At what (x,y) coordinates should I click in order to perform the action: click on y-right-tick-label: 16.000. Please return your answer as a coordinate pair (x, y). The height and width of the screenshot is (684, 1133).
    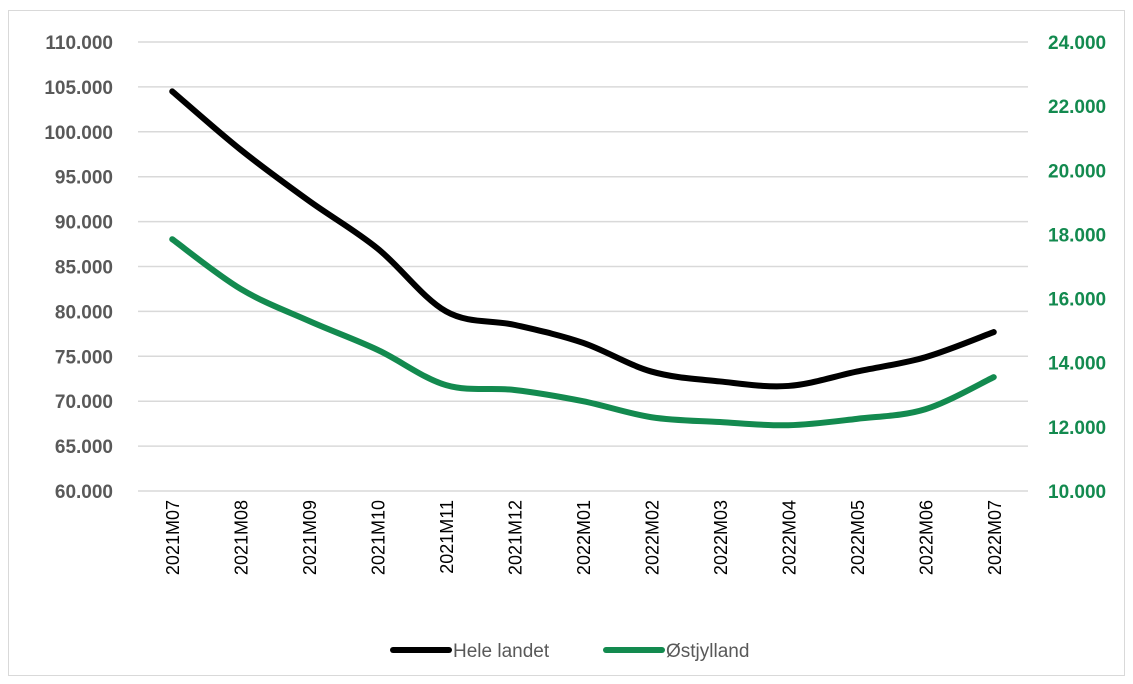
    Looking at the image, I should click on (1077, 300).